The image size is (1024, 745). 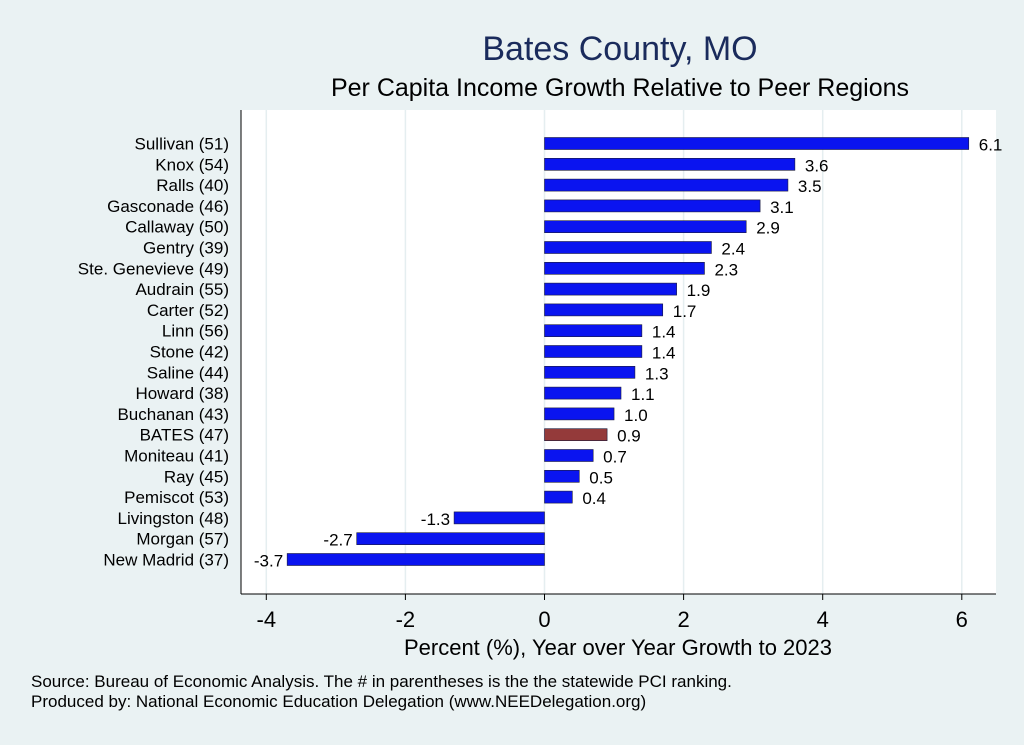 I want to click on value-label: 1.3, so click(x=657, y=373).